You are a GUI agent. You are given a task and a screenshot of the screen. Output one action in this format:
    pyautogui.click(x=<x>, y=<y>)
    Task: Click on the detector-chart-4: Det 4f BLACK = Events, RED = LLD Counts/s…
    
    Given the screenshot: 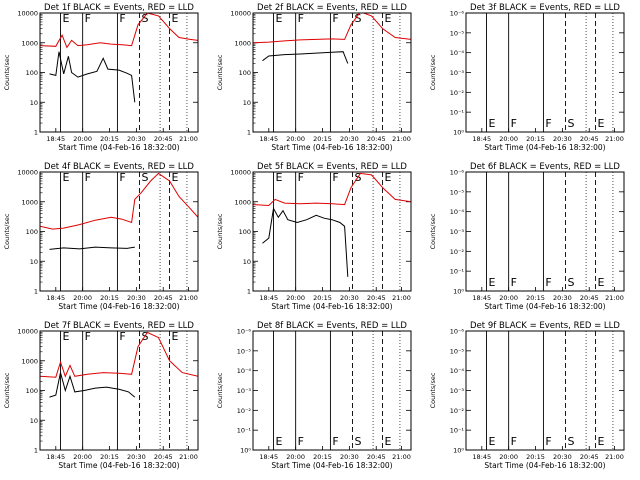 What is the action you would take?
    pyautogui.click(x=101, y=236)
    